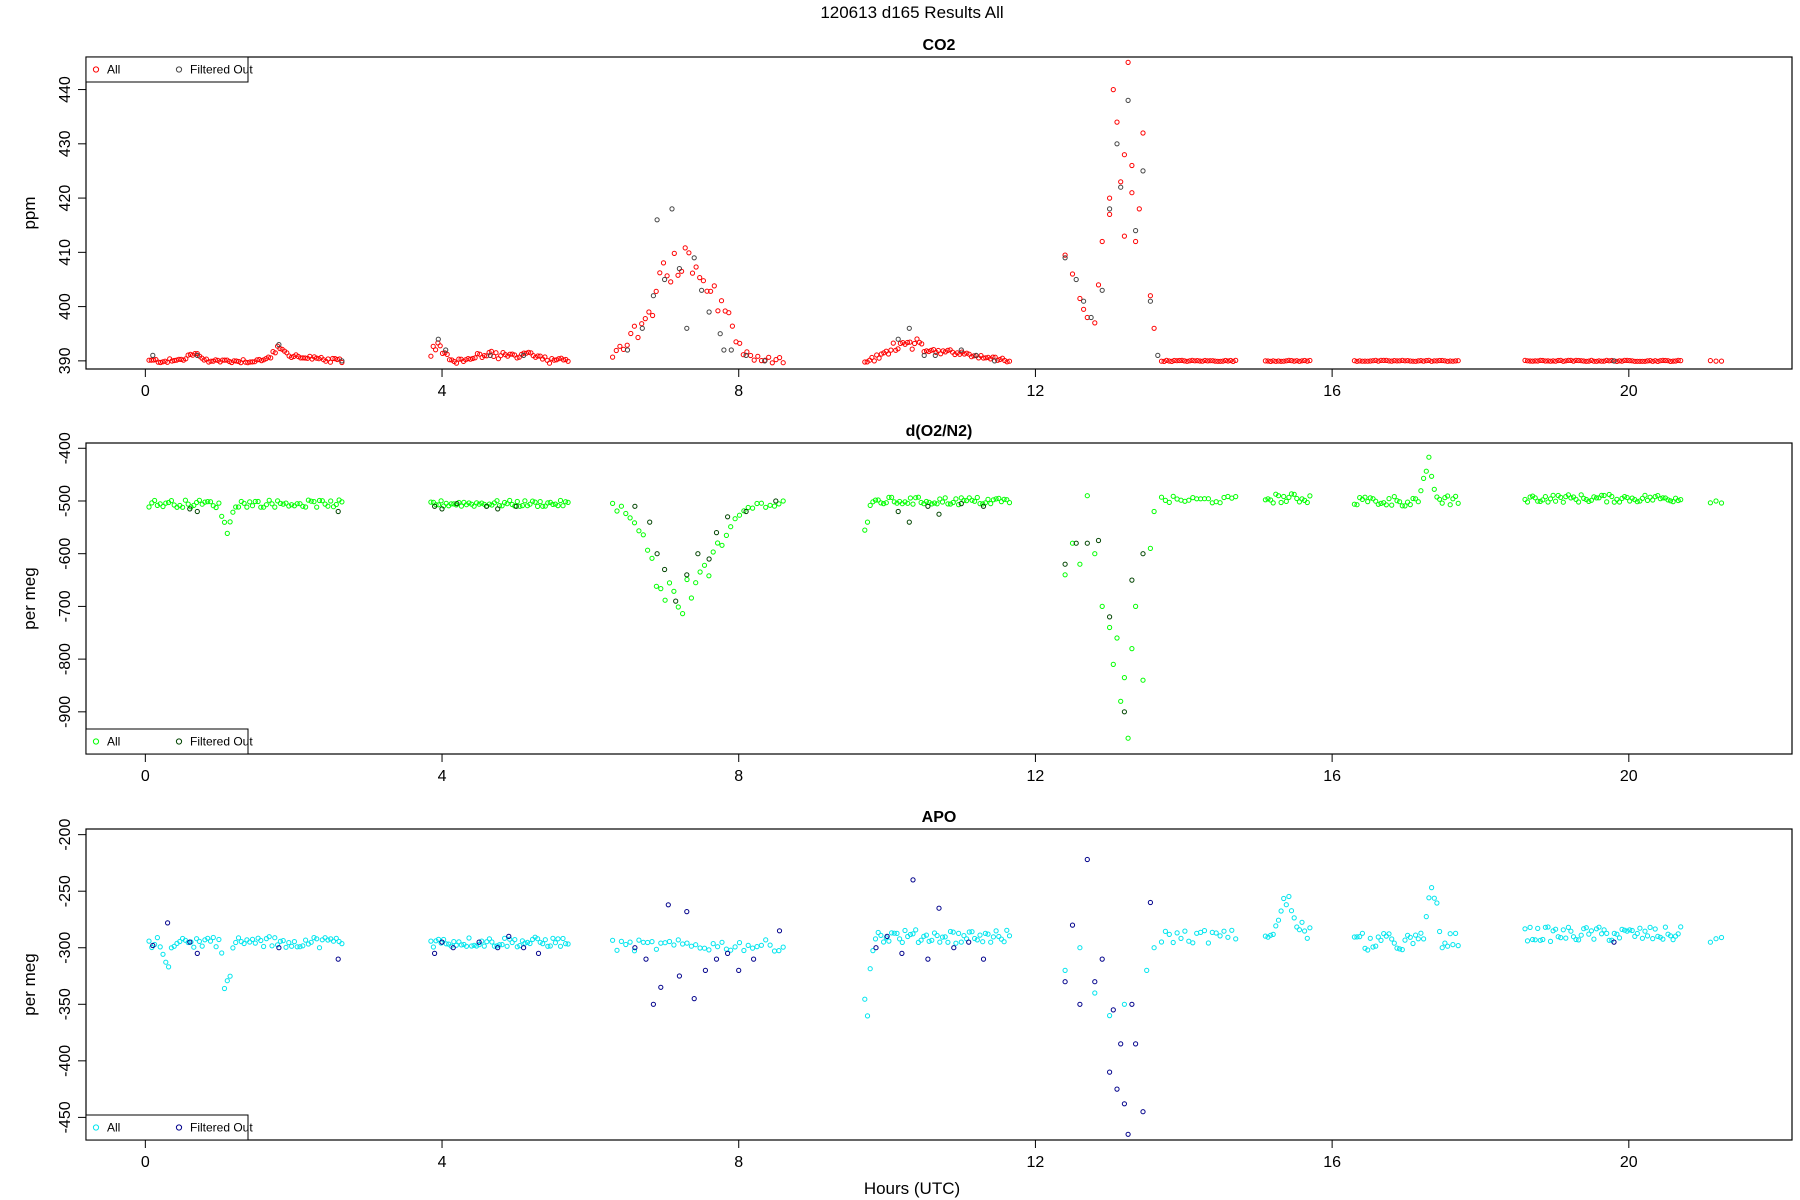  What do you see at coordinates (65, 252) in the screenshot?
I see `y-tick-label: 410` at bounding box center [65, 252].